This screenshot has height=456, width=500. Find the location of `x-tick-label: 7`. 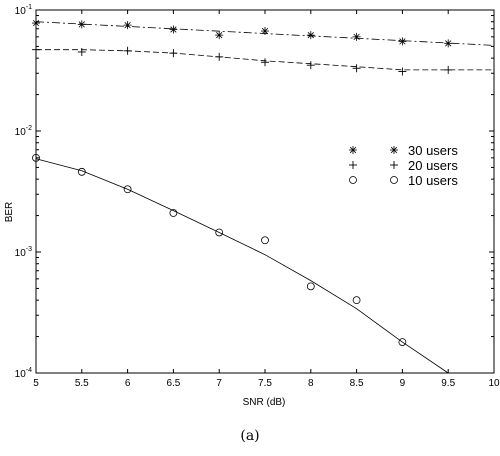

x-tick-label: 7 is located at coordinates (219, 383).